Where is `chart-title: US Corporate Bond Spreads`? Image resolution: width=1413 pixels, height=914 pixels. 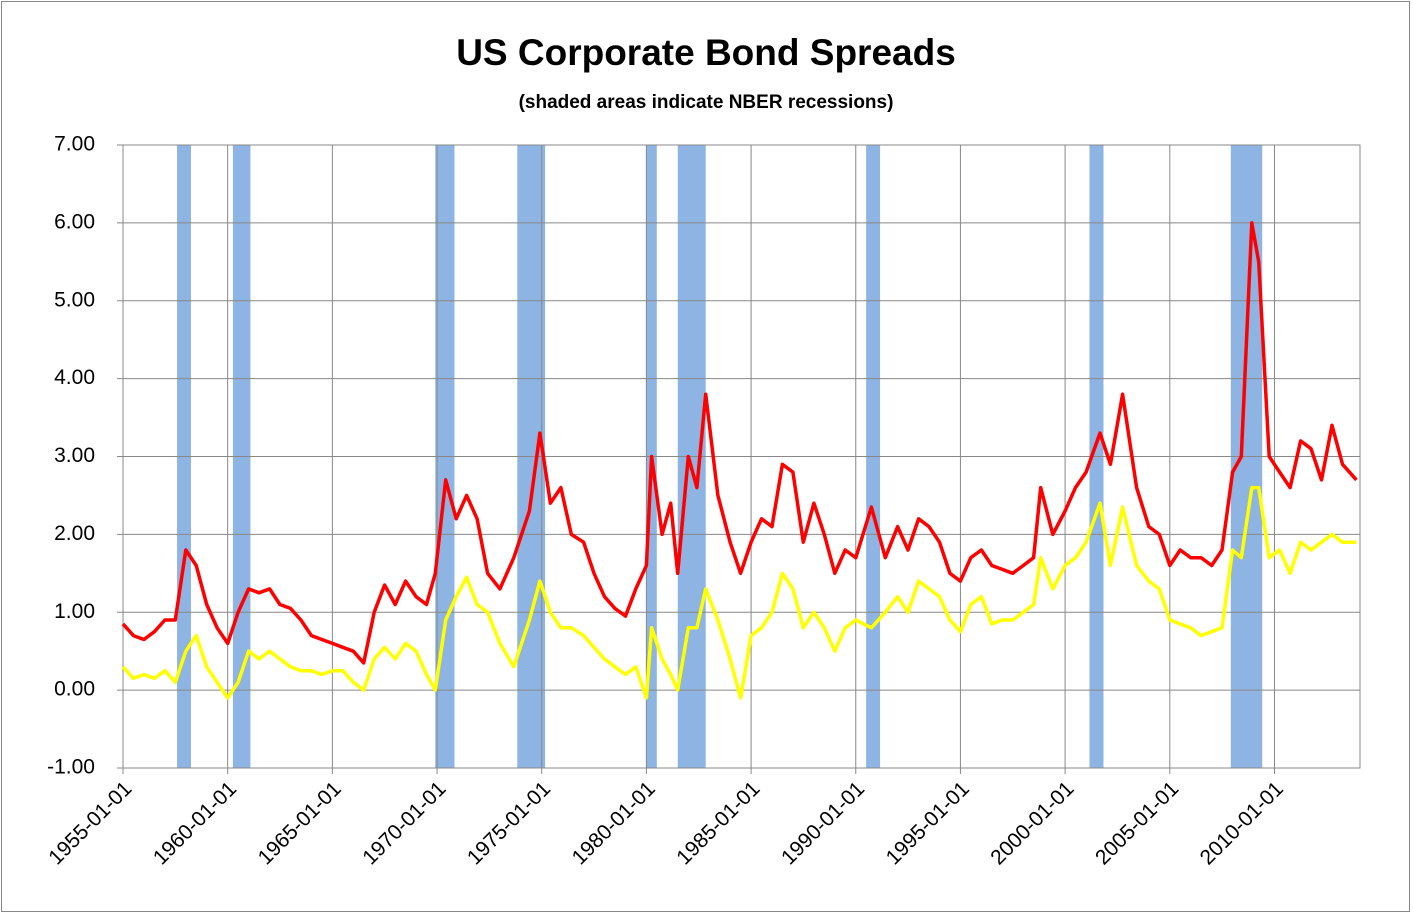
chart-title: US Corporate Bond Spreads is located at coordinates (706, 52).